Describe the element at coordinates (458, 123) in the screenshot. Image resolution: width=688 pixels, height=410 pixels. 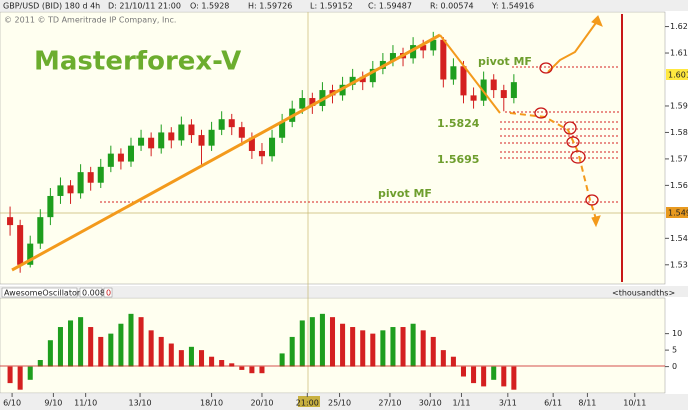
I see `annotation: 1.5824` at that location.